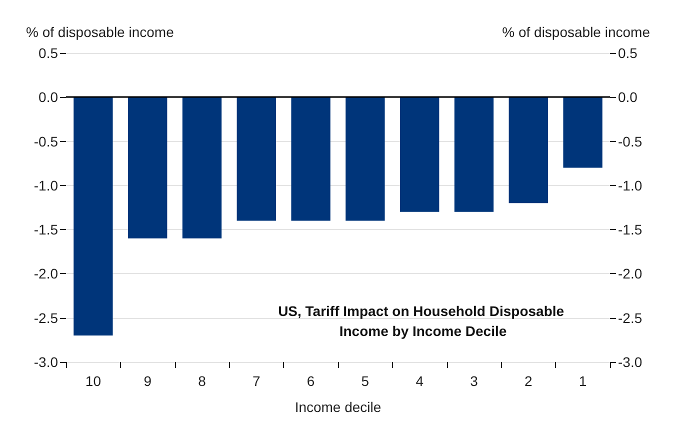 The image size is (676, 432). I want to click on y-tick-label: -2.0, so click(46, 274).